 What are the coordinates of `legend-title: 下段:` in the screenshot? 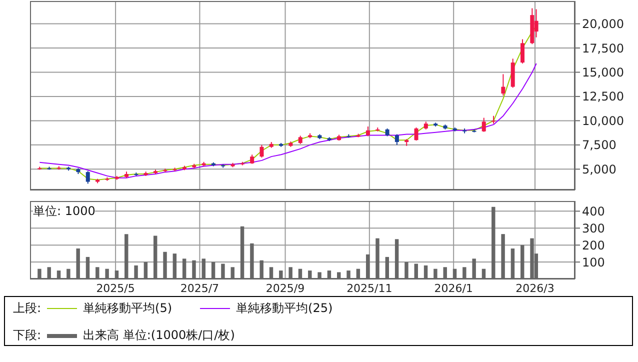 It's located at (27, 335).